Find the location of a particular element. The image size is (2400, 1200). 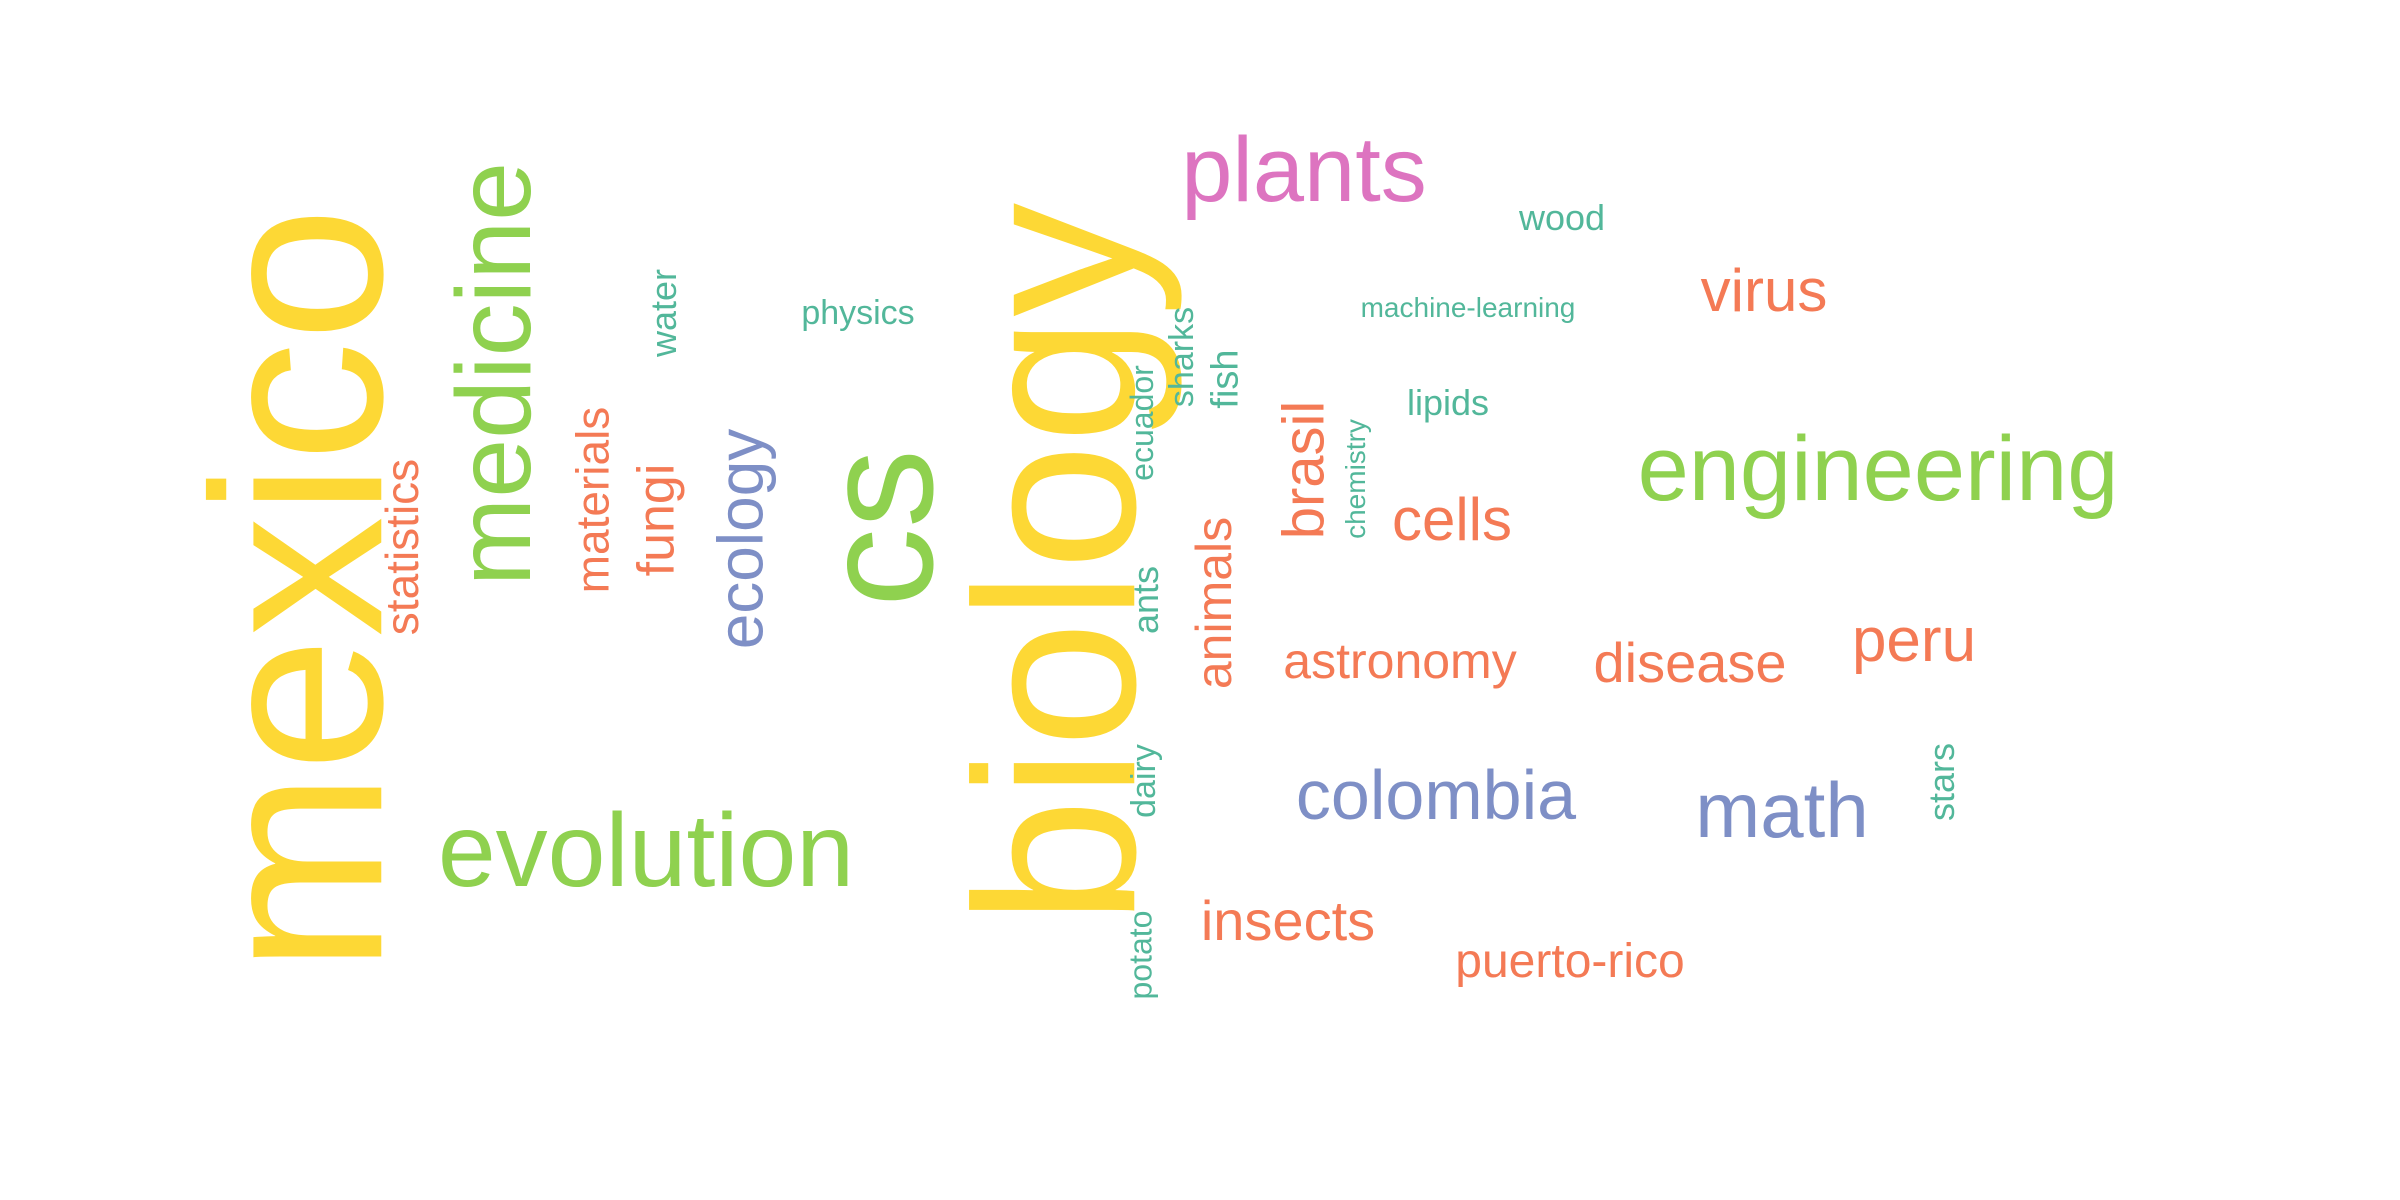

word-sharks: sharks is located at coordinates (1181, 357).